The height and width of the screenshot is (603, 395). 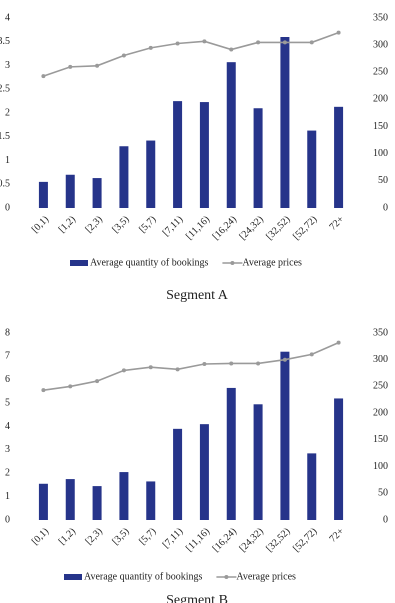 I want to click on legend-label: Average quantity of bookings, so click(x=143, y=576).